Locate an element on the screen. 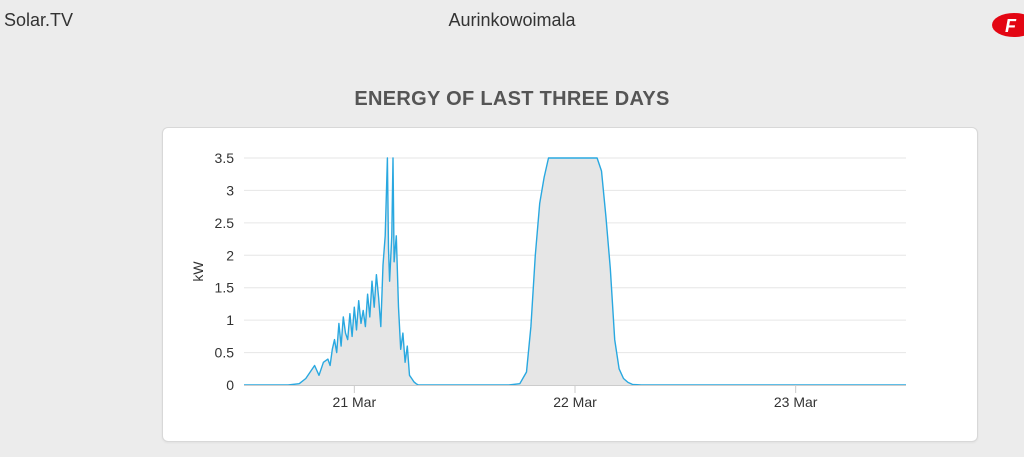 The width and height of the screenshot is (1024, 457). y-tick-label: 1.5 is located at coordinates (225, 288).